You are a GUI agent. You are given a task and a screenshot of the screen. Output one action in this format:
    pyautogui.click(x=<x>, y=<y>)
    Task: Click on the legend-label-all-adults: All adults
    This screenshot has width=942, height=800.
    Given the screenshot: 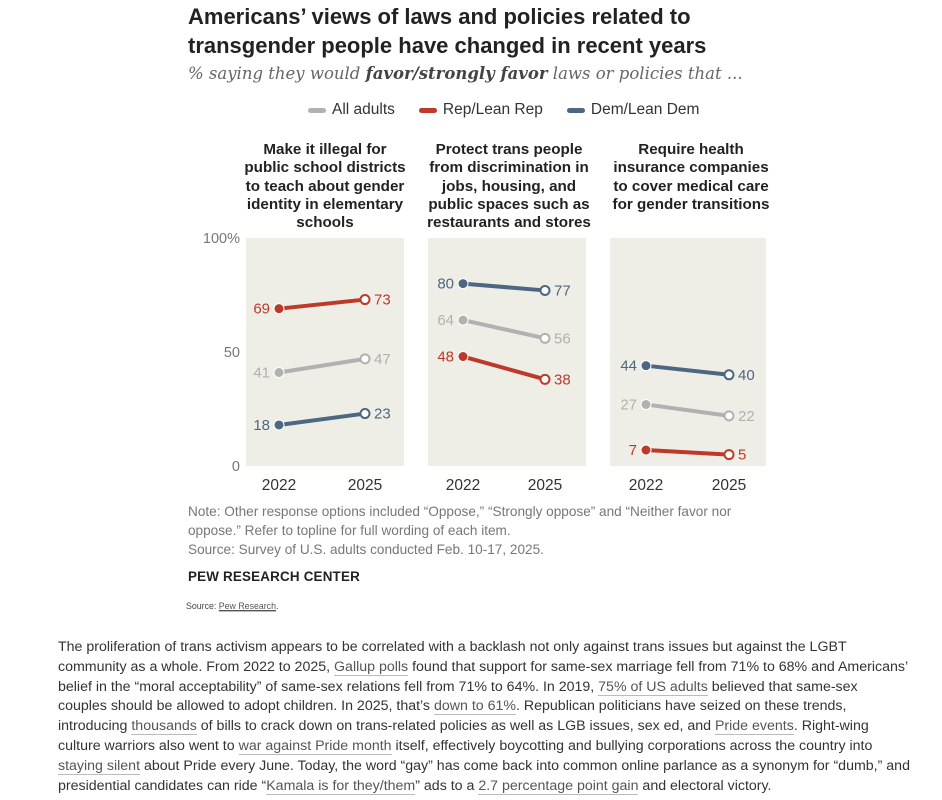 What is the action you would take?
    pyautogui.click(x=363, y=109)
    